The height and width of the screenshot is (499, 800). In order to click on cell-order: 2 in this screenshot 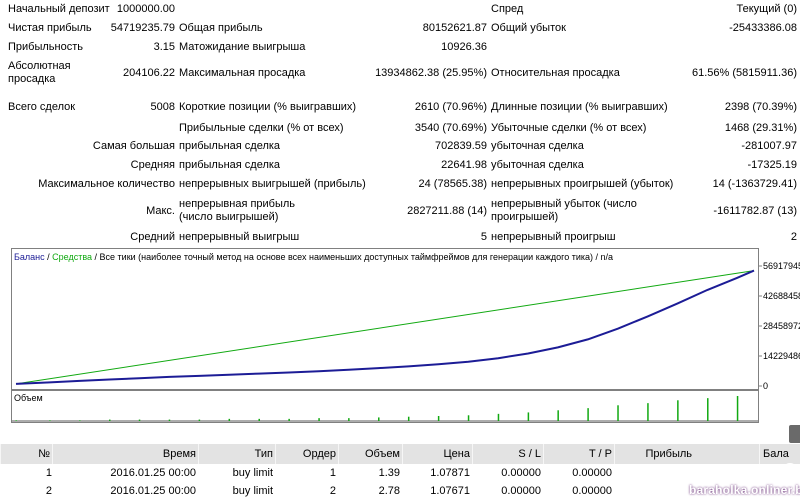, I will do `click(332, 491)`.